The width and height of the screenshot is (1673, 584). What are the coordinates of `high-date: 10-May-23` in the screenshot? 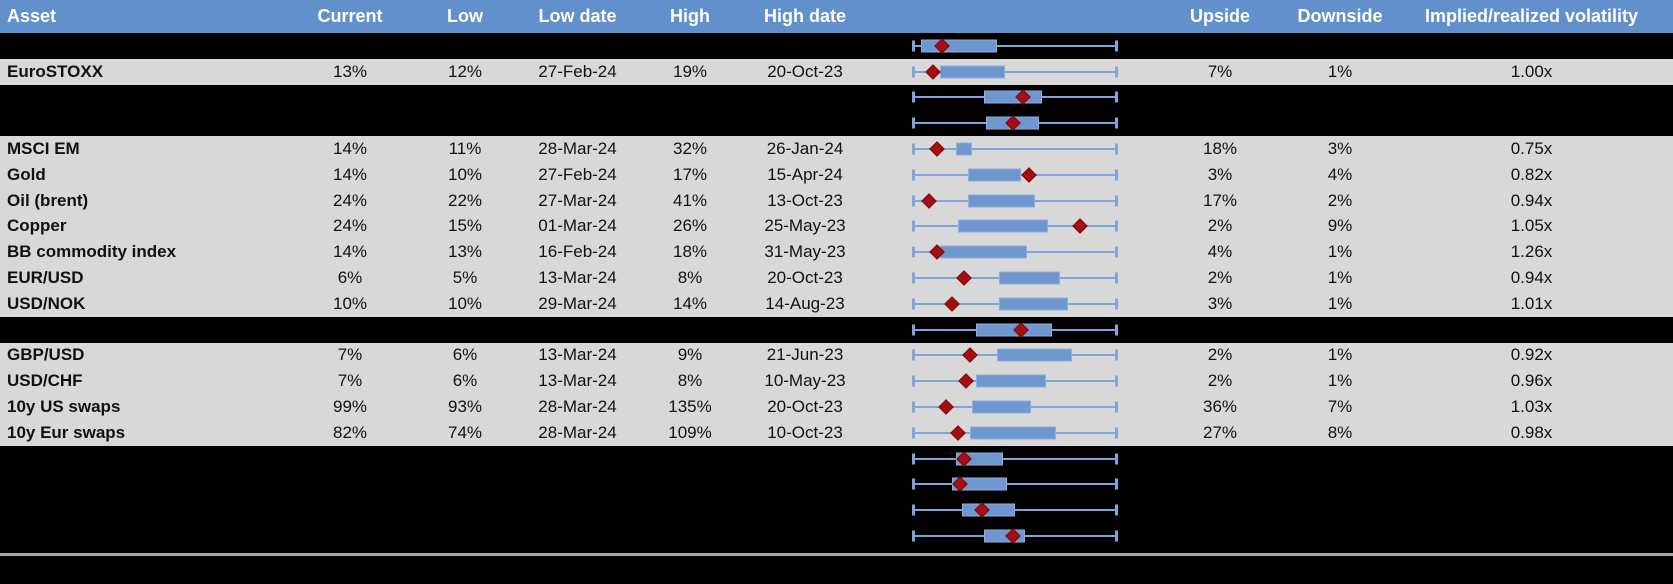 It's located at (805, 381).